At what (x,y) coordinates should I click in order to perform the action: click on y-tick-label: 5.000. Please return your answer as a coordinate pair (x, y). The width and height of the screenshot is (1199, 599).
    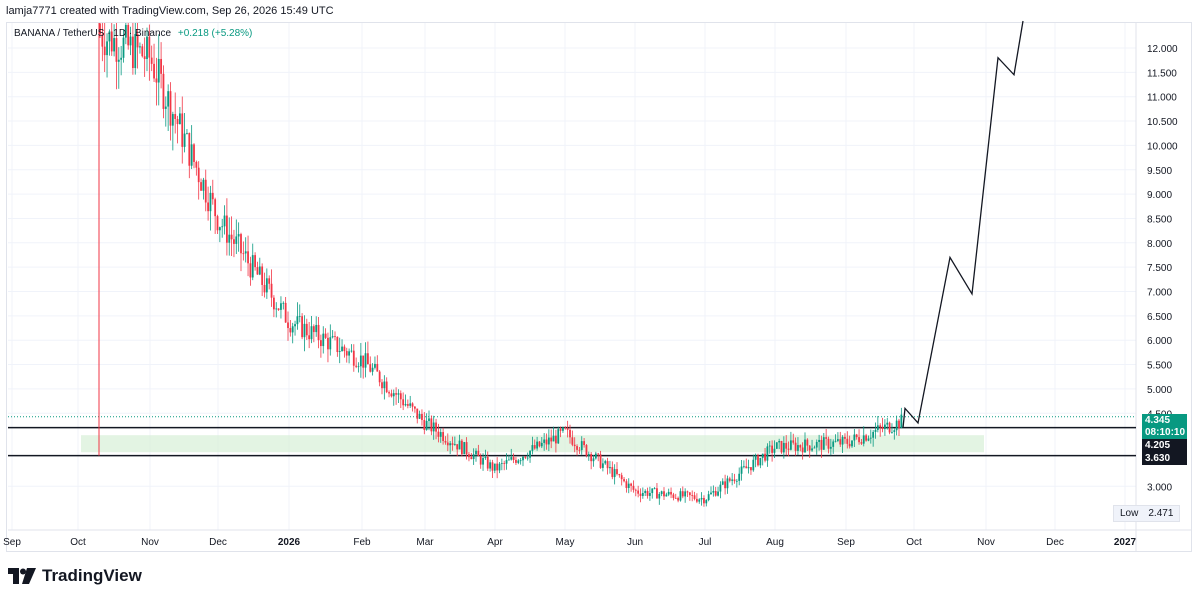
    Looking at the image, I should click on (1159, 390).